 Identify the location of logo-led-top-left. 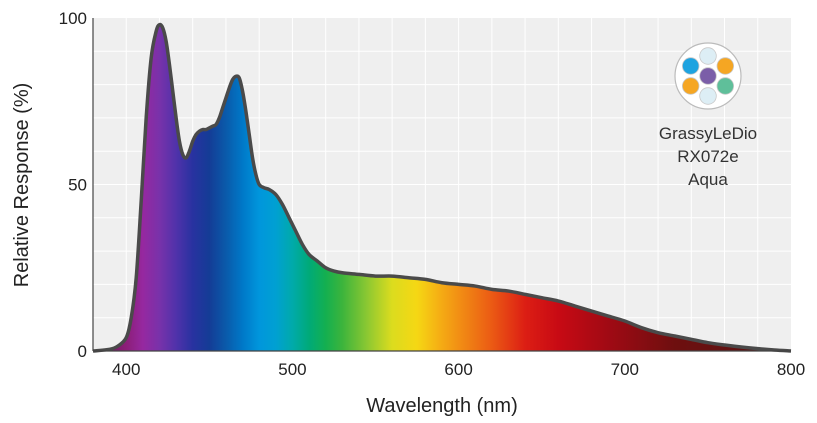
(690, 66).